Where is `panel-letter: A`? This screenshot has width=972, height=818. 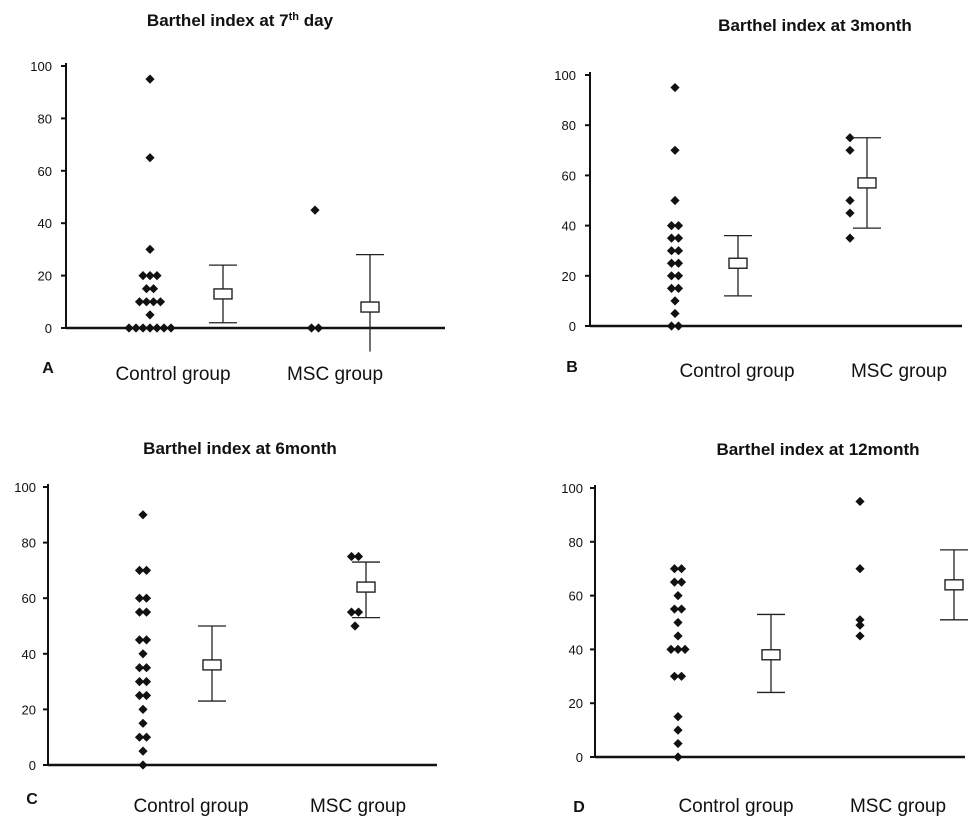
panel-letter: A is located at coordinates (48, 368).